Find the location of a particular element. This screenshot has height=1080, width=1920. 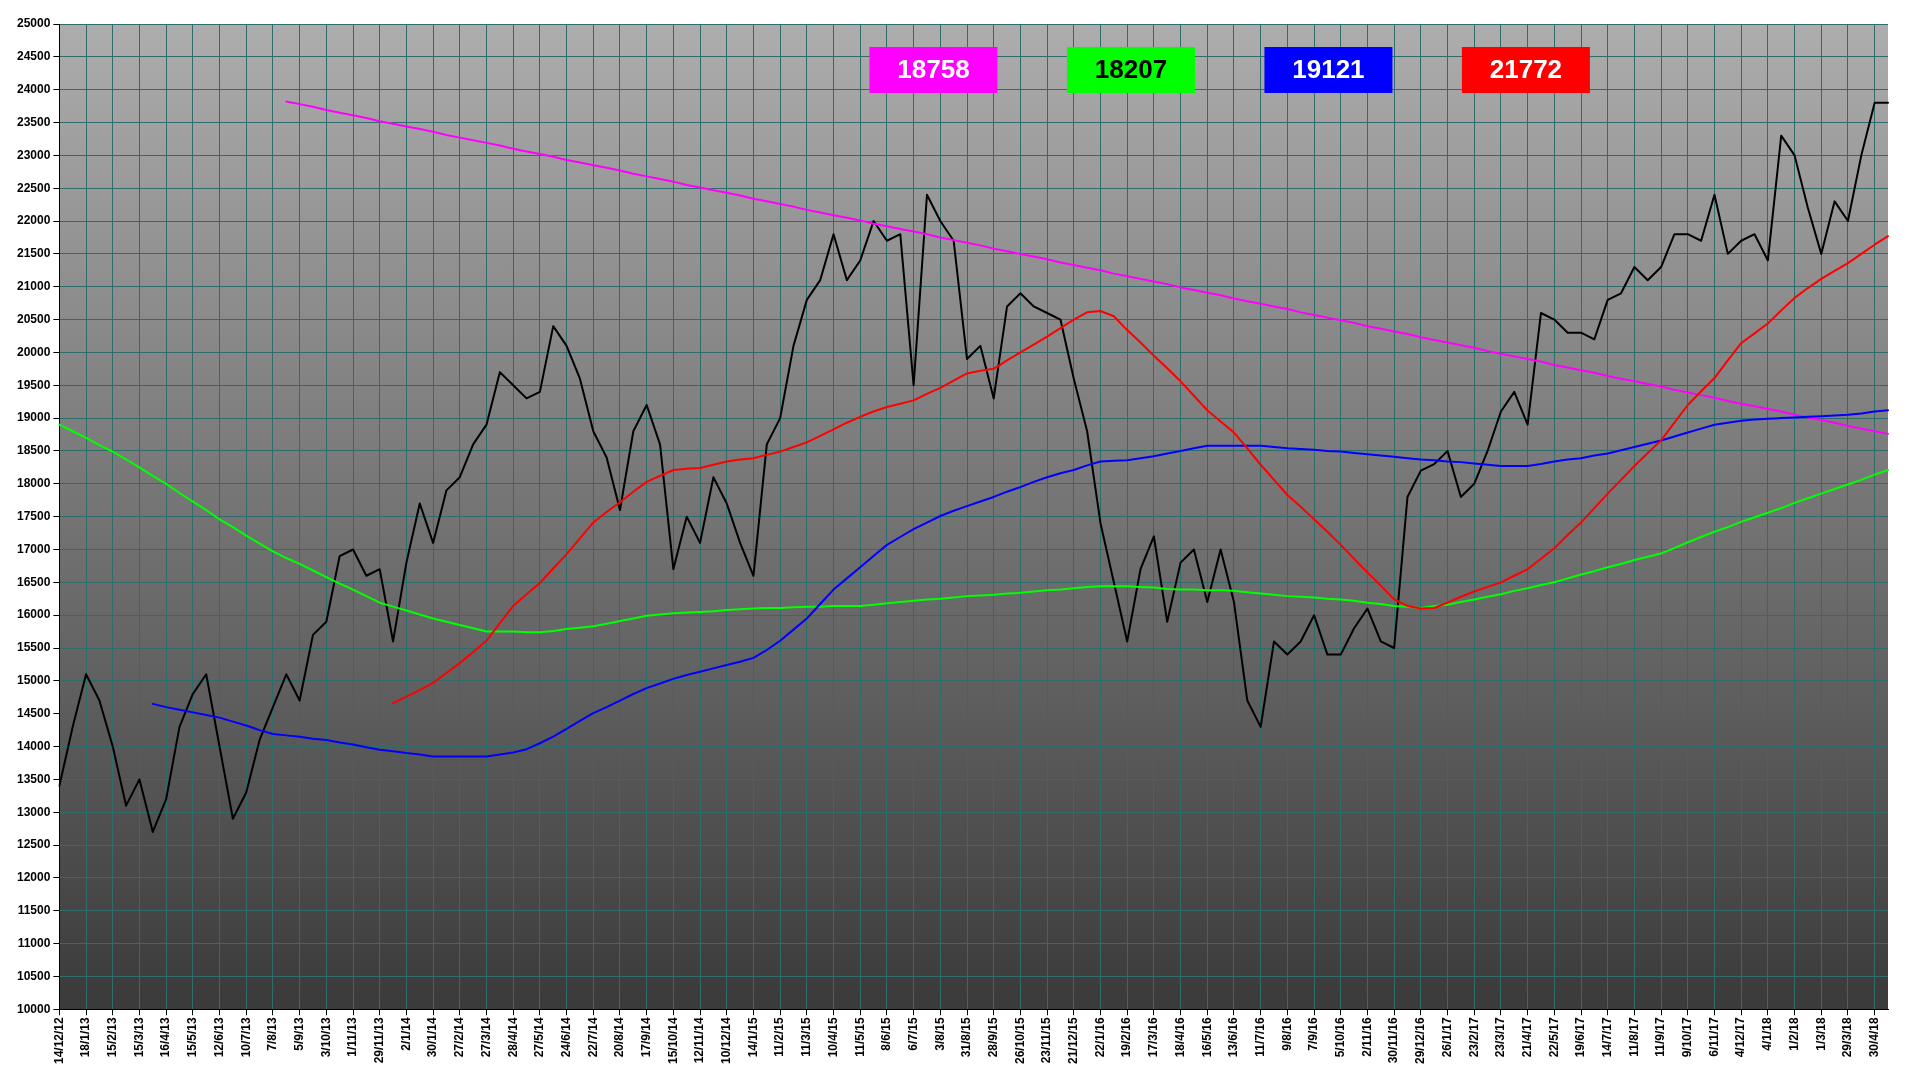

x-tick-label: 9/8/16 is located at coordinates (1286, 1033).